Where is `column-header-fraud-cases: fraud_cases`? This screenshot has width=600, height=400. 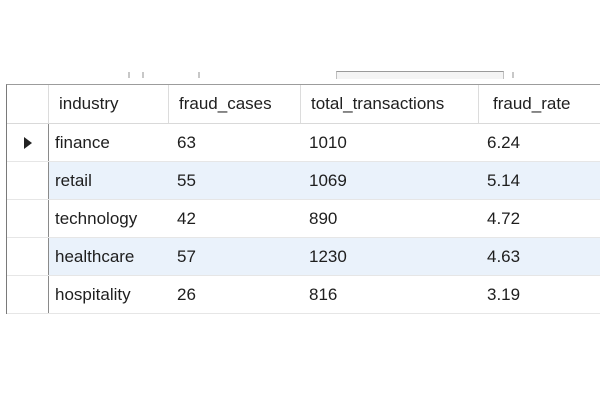 column-header-fraud-cases: fraud_cases is located at coordinates (235, 104).